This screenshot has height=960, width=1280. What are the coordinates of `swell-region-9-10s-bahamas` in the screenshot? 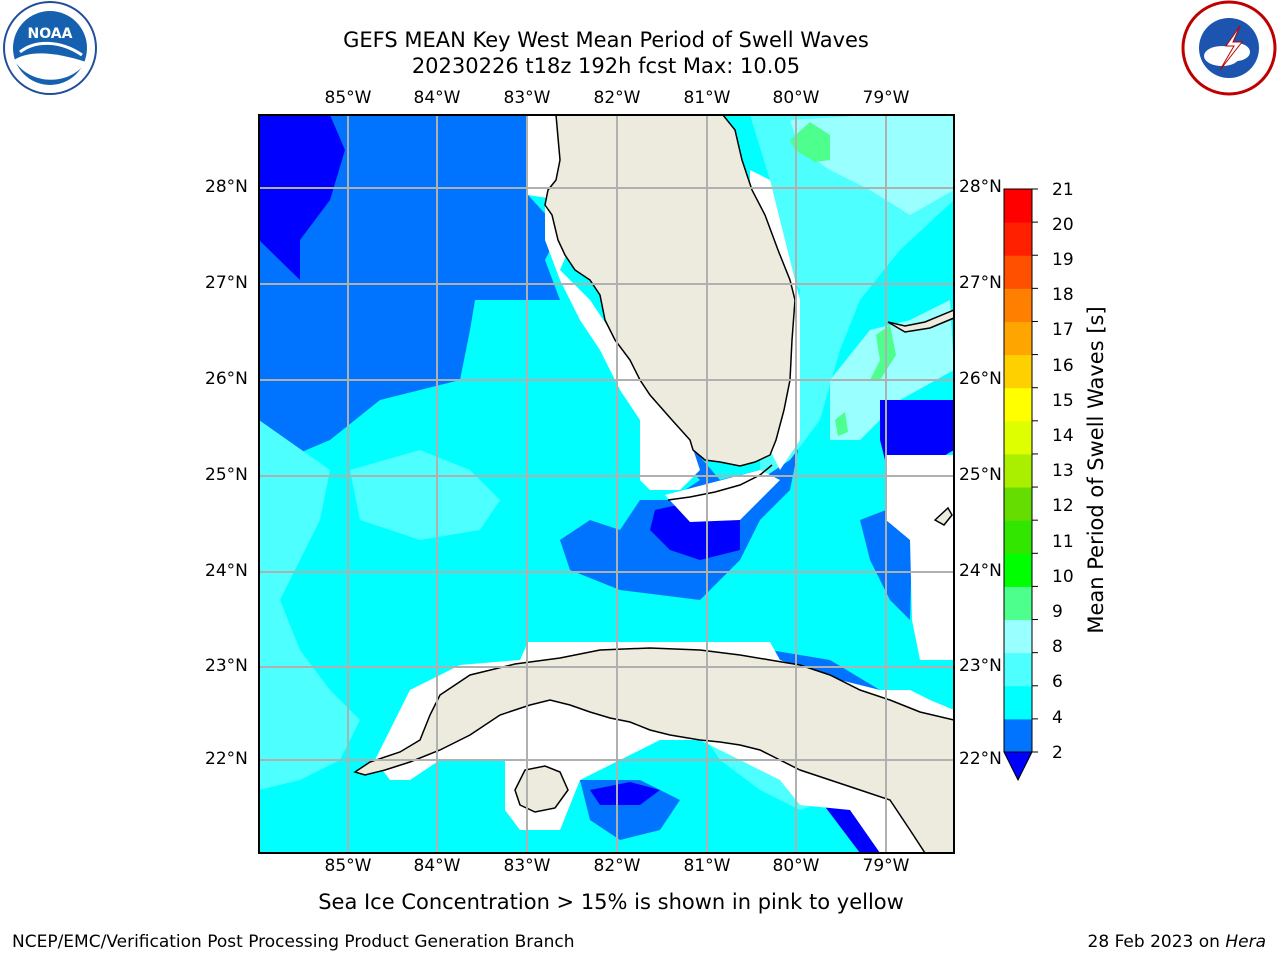 It's located at (883, 352).